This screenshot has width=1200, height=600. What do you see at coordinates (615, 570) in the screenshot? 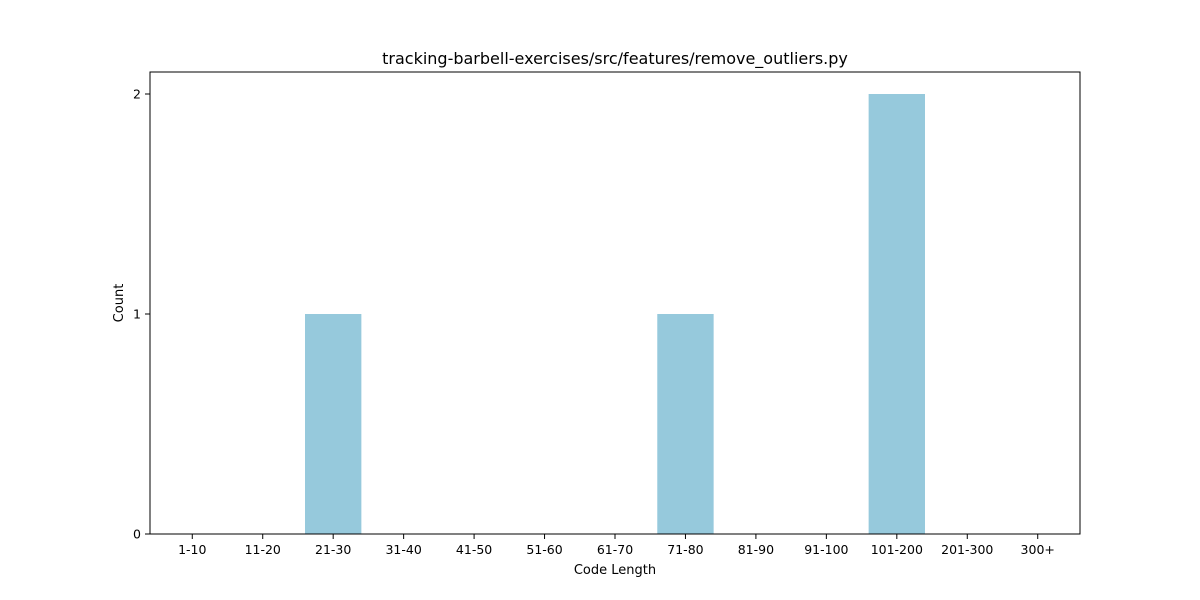
I see `x-axis-label: Code Length` at bounding box center [615, 570].